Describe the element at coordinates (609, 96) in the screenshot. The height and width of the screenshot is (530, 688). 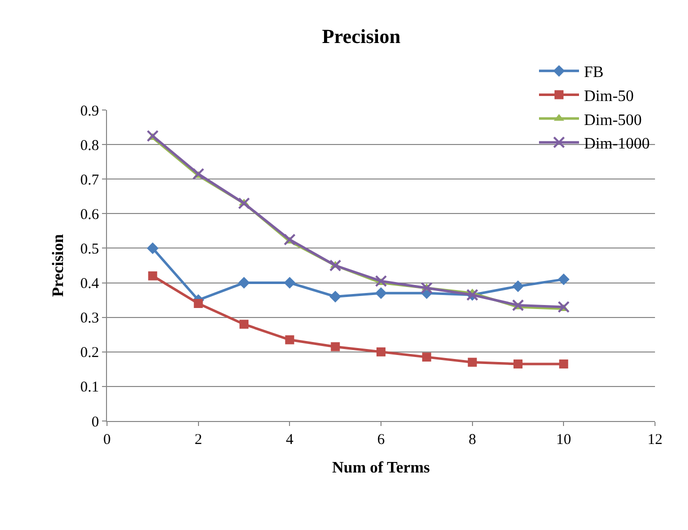
I see `legend-label: Dim-50` at that location.